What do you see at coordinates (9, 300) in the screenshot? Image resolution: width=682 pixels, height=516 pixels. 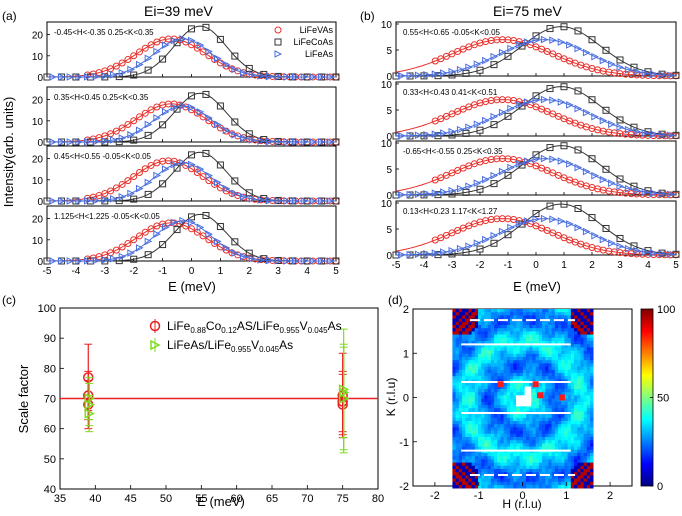 I see `panel-label-c: (c)` at bounding box center [9, 300].